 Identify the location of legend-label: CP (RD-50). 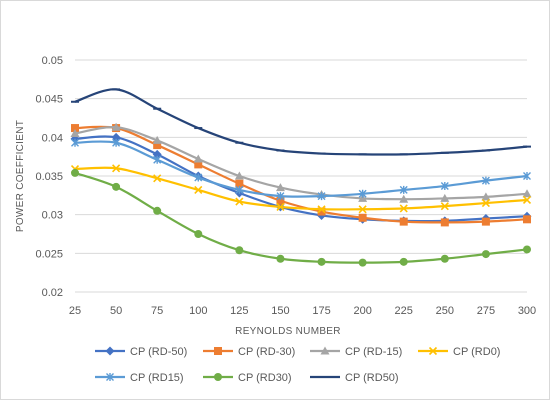
(158, 352).